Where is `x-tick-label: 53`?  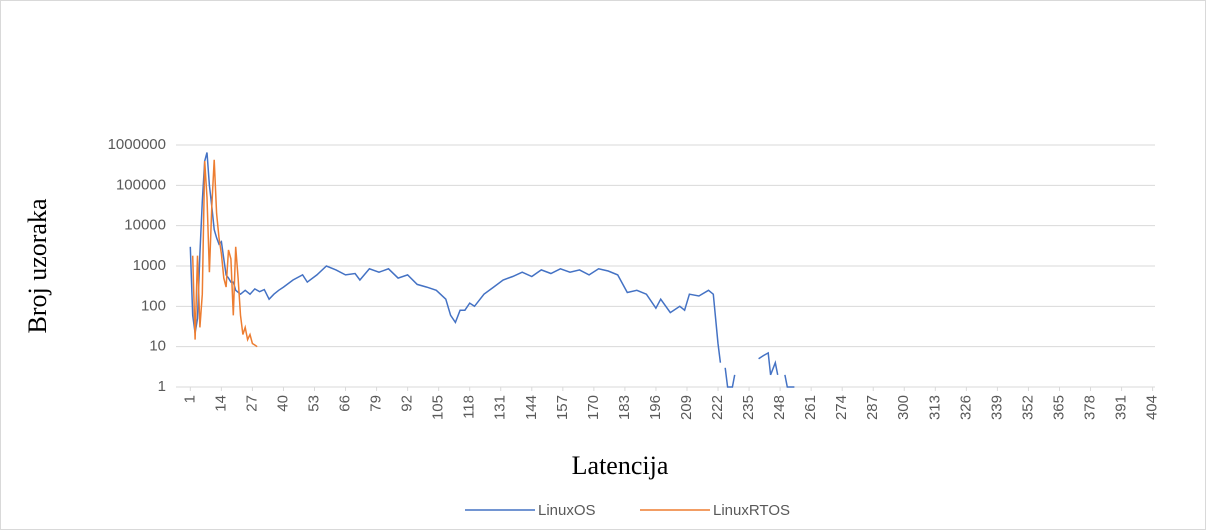 x-tick-label: 53 is located at coordinates (313, 403).